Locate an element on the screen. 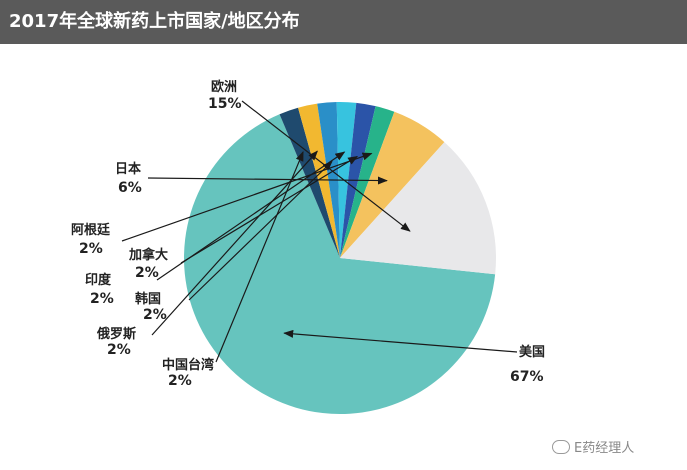 This screenshot has height=470, width=687. slice-percent-7: 6% is located at coordinates (130, 188).